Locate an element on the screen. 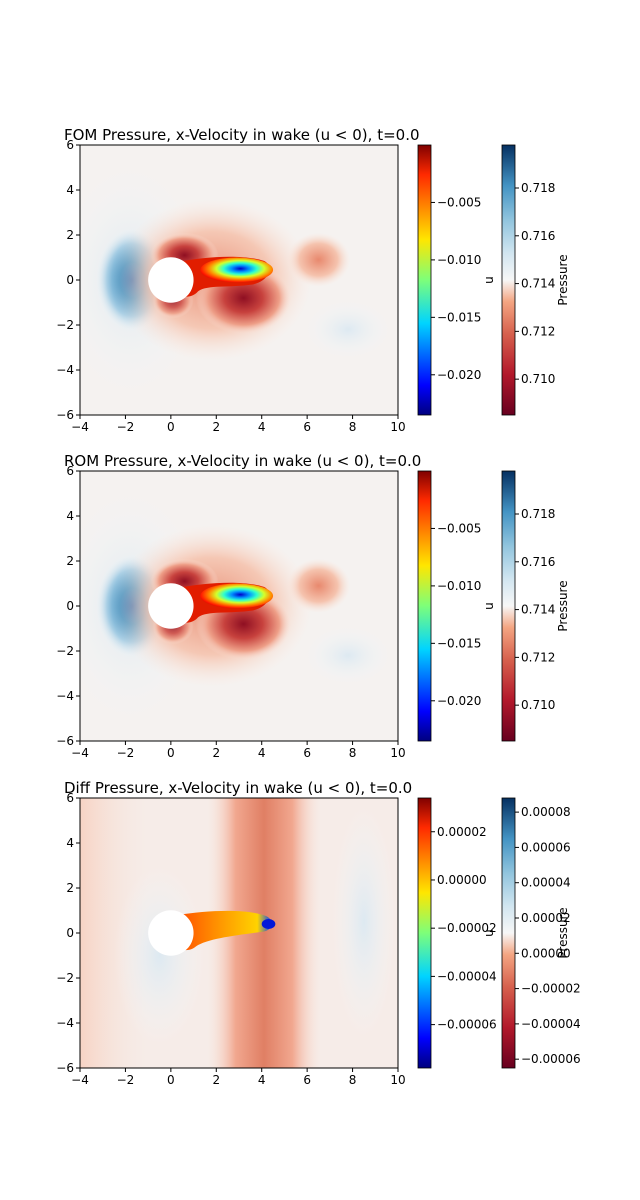 This screenshot has height=1200, width=640. colorbar-tick-label: 0.00000 is located at coordinates (546, 953).